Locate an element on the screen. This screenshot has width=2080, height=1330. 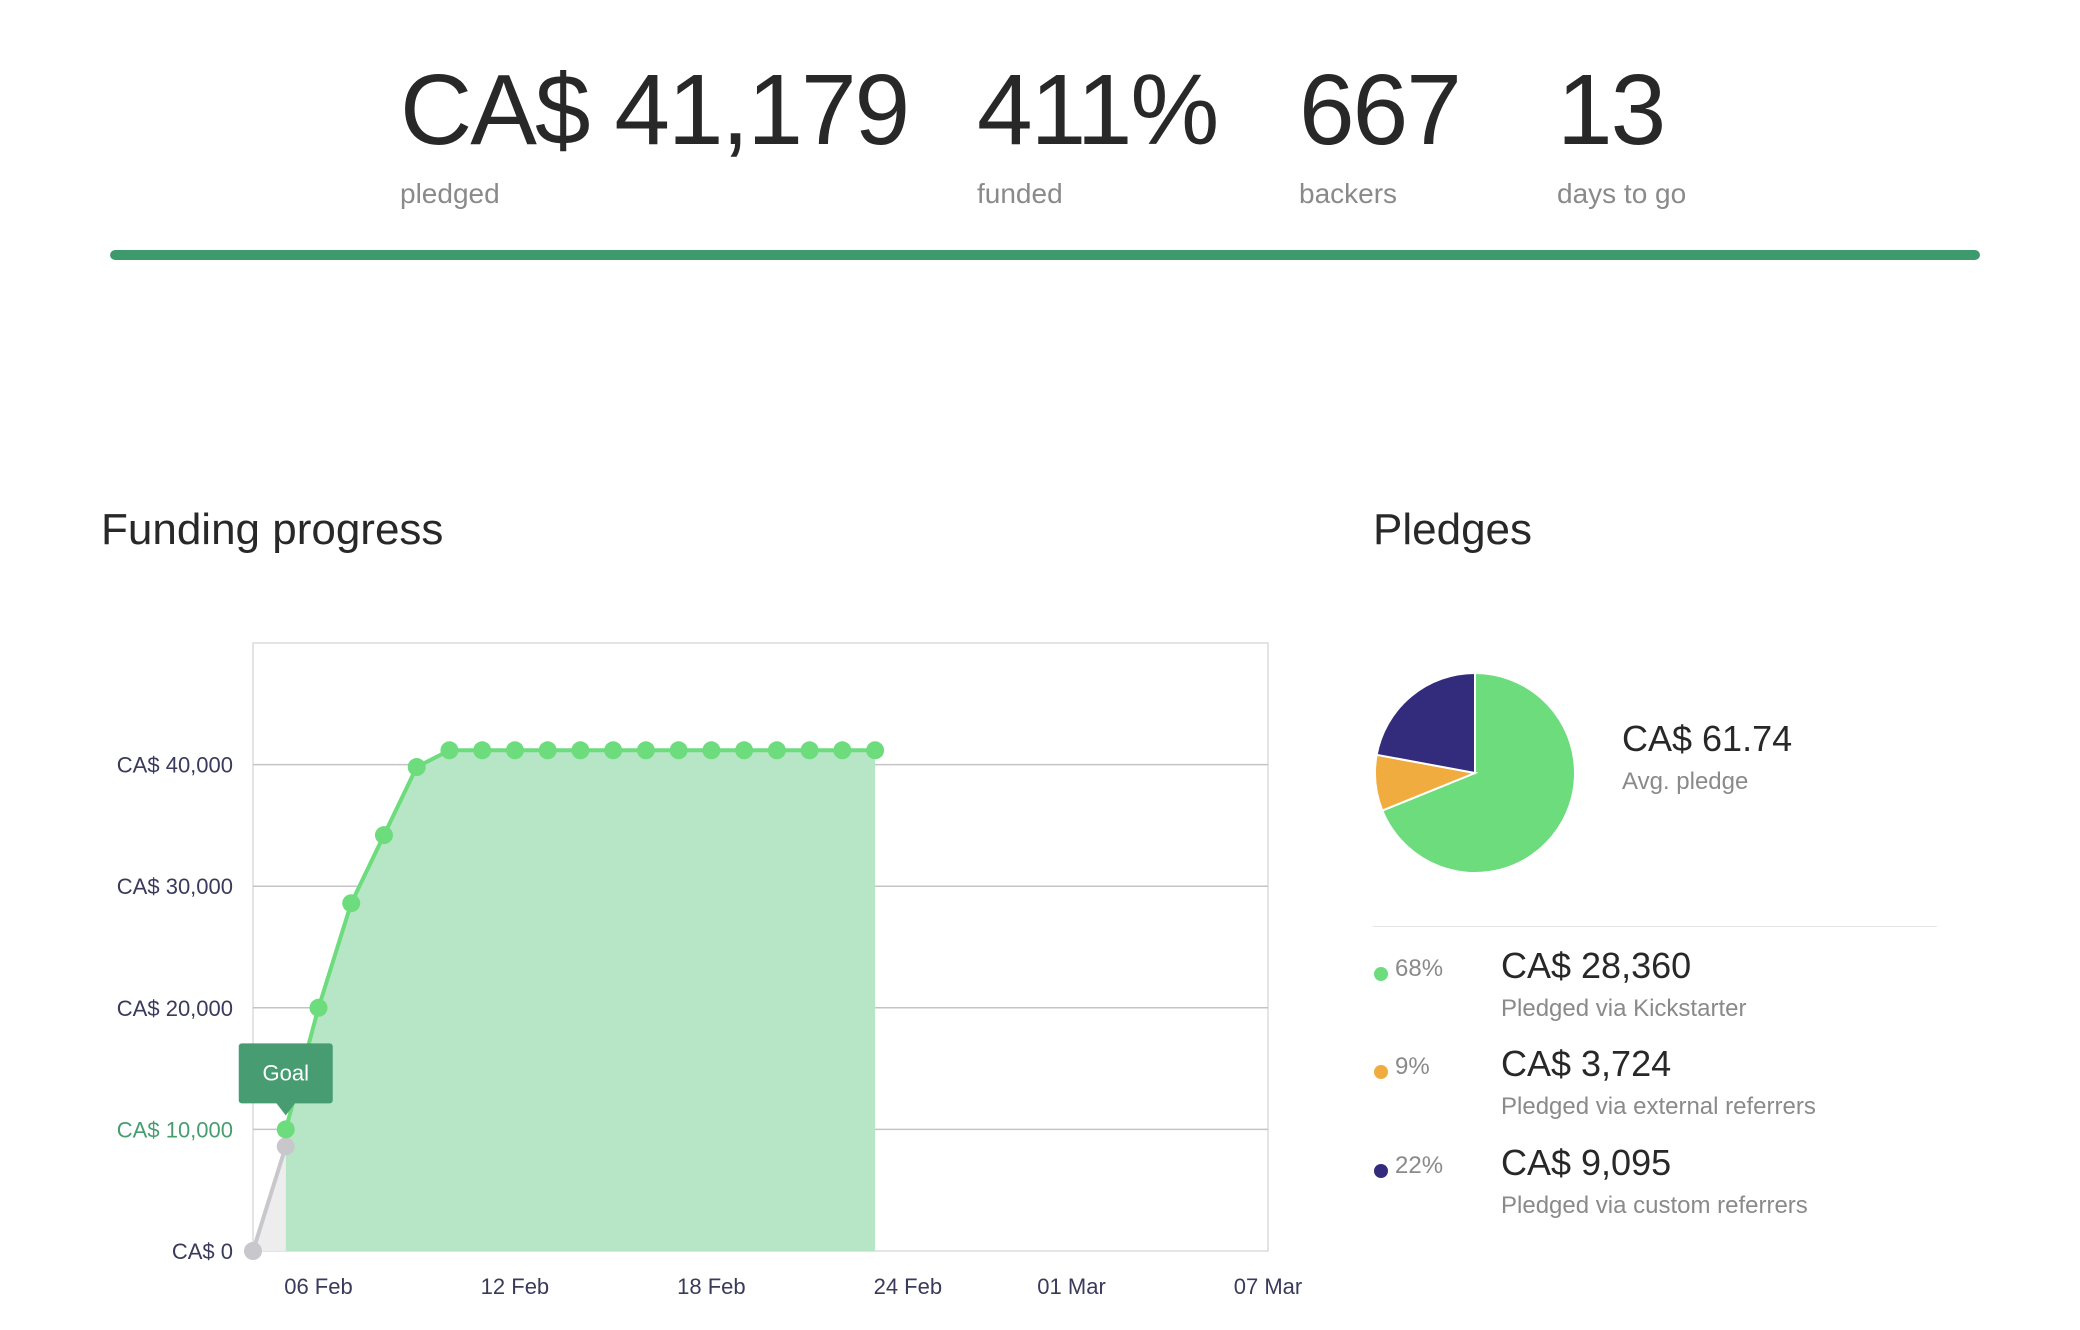
stat-backers: 667 backers is located at coordinates (1380, 132).